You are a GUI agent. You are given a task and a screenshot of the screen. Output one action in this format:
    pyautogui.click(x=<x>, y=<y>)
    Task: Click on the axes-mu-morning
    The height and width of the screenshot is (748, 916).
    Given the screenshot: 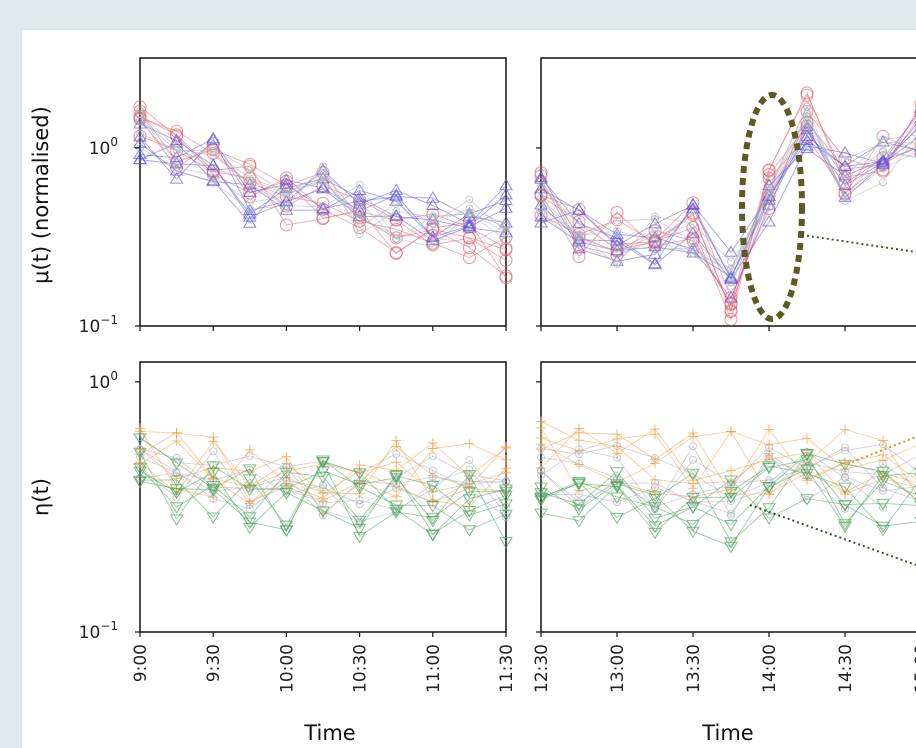 What is the action you would take?
    pyautogui.click(x=323, y=192)
    